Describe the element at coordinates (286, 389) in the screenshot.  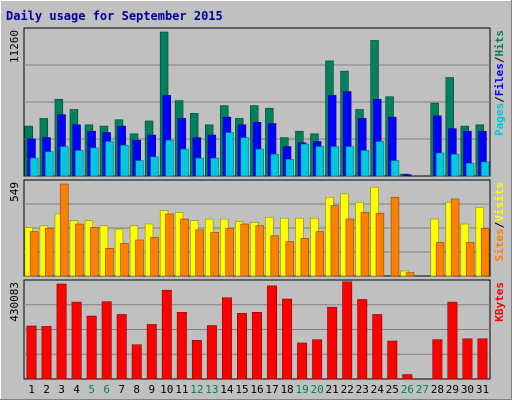
I see `x-tick-label: 18` at that location.